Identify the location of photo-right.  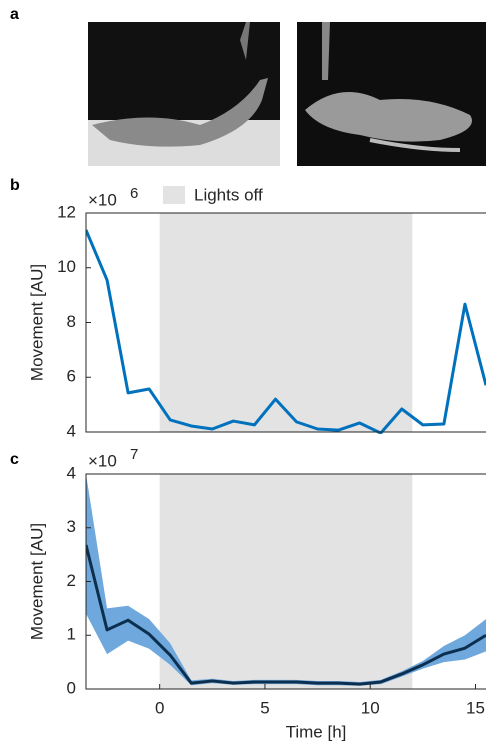
(391, 94).